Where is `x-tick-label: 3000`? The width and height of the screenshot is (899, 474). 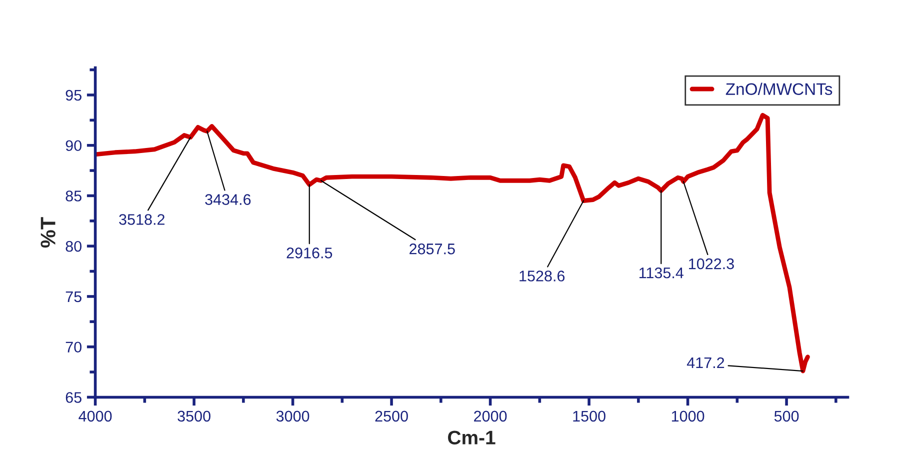 x-tick-label: 3000 is located at coordinates (293, 416).